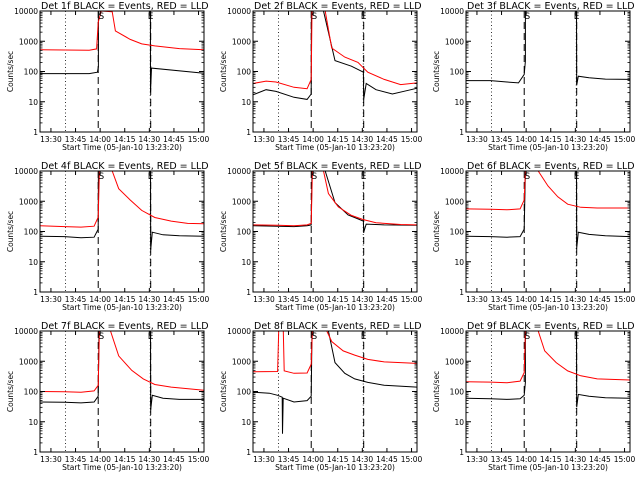 The image size is (640, 480). I want to click on panel-title: Det 5f BLACK = Events, RED = LLD, so click(338, 166).